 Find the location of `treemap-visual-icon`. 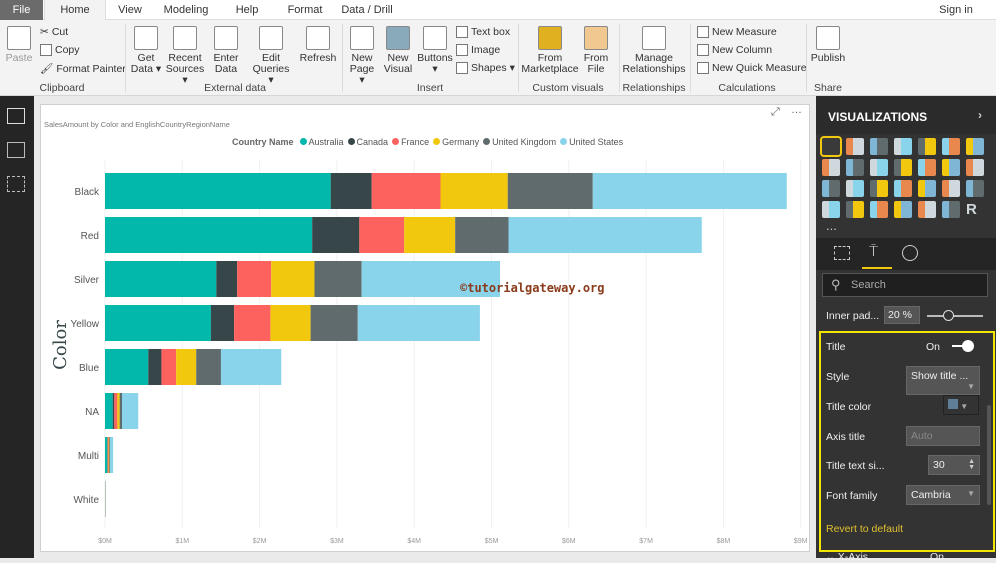

treemap-visual-icon is located at coordinates (879, 188).